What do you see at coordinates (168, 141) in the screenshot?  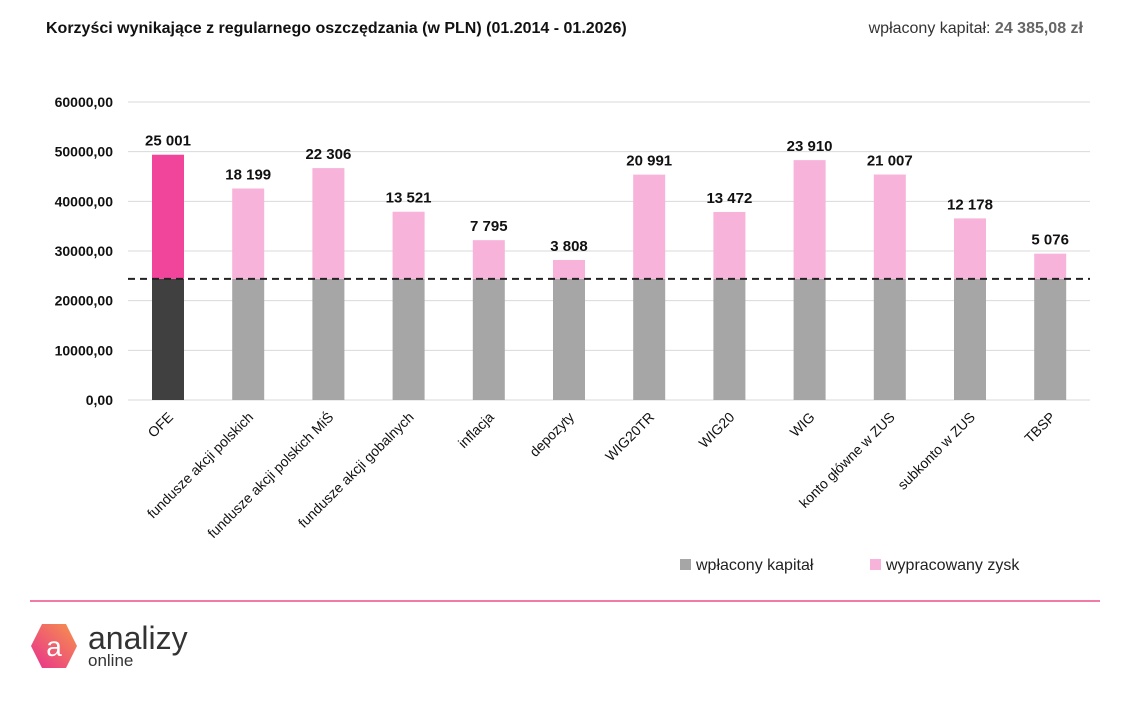 I see `data-label: 25 001` at bounding box center [168, 141].